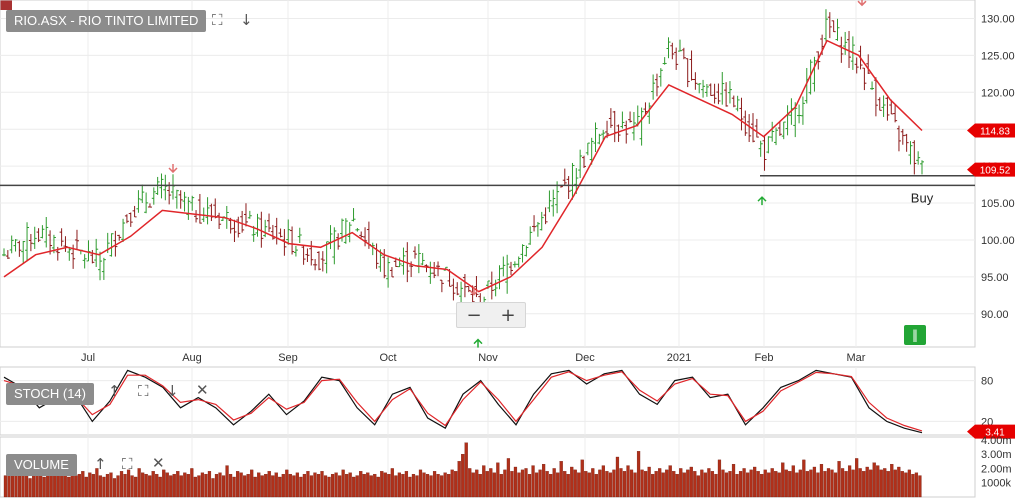 The height and width of the screenshot is (501, 1016). I want to click on volume-tick-label: 4.00m, so click(996, 441).